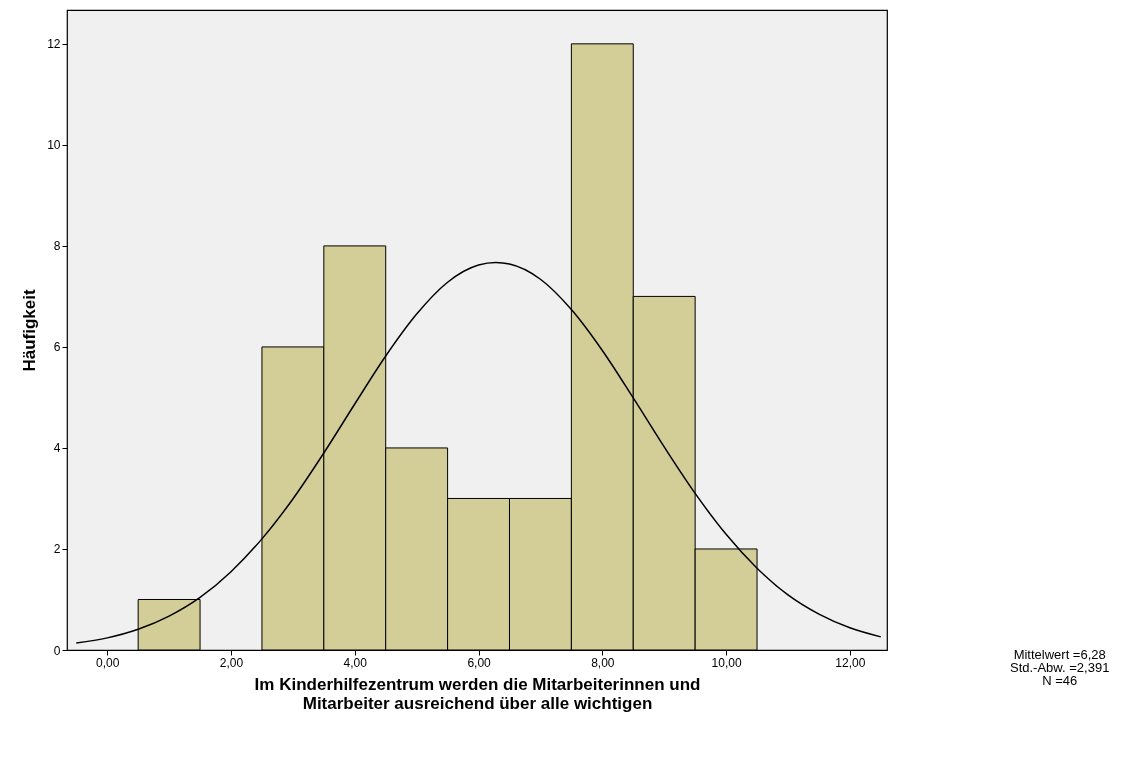 This screenshot has height=773, width=1140. Describe the element at coordinates (54, 145) in the screenshot. I see `y-tick-label: 10` at that location.